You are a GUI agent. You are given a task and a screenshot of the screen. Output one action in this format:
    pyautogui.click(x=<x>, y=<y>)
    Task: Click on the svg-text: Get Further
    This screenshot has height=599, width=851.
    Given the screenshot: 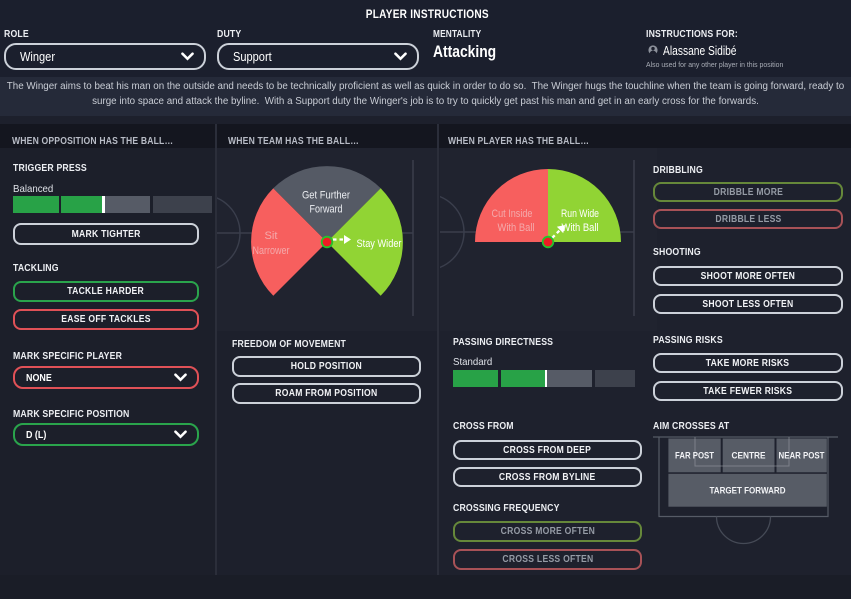 What is the action you would take?
    pyautogui.click(x=326, y=196)
    